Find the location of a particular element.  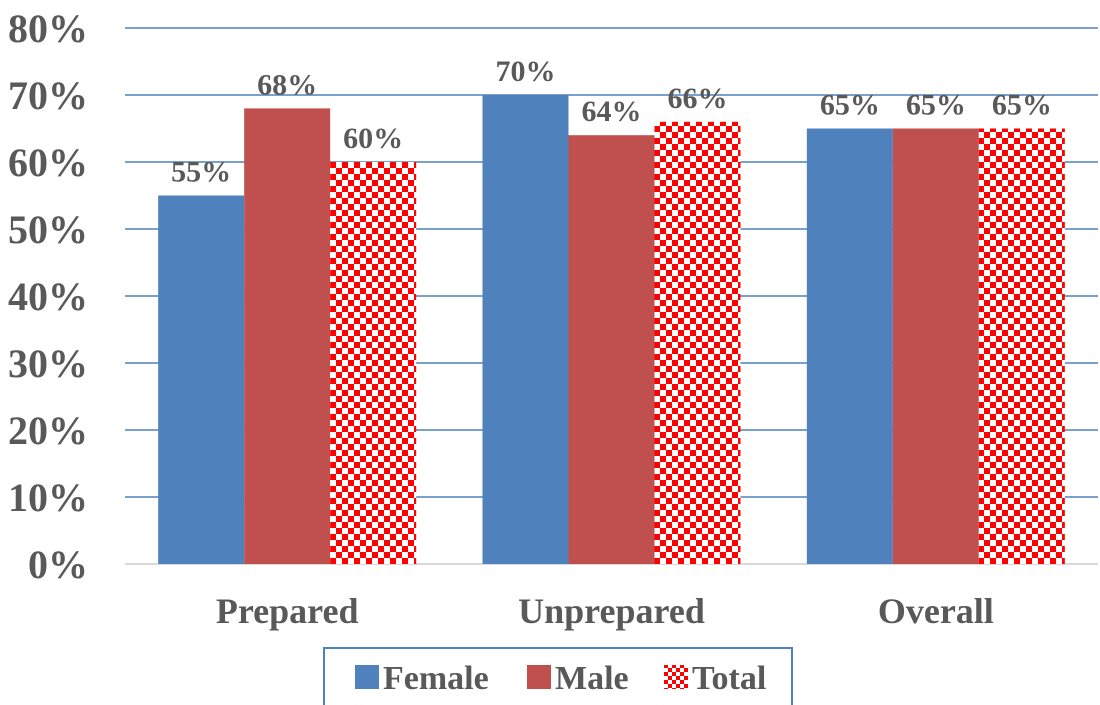

bar-male-unprepared is located at coordinates (611, 349).